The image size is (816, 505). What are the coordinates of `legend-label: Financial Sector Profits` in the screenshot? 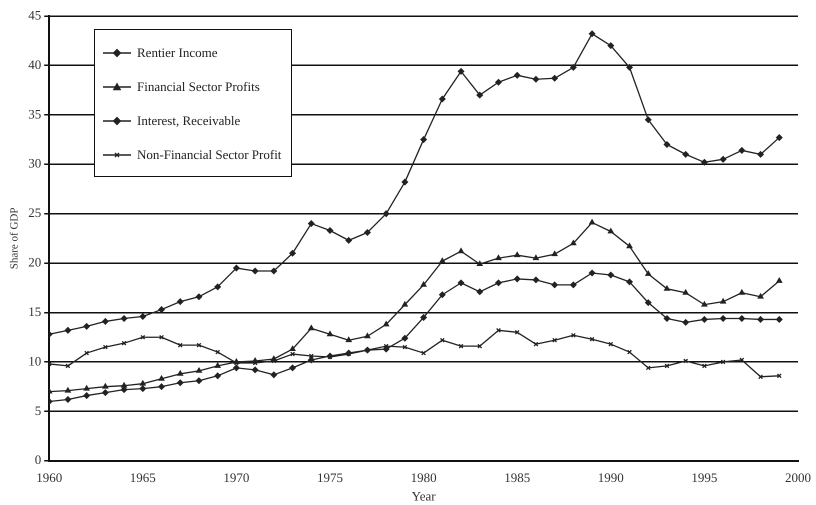 It's located at (198, 87).